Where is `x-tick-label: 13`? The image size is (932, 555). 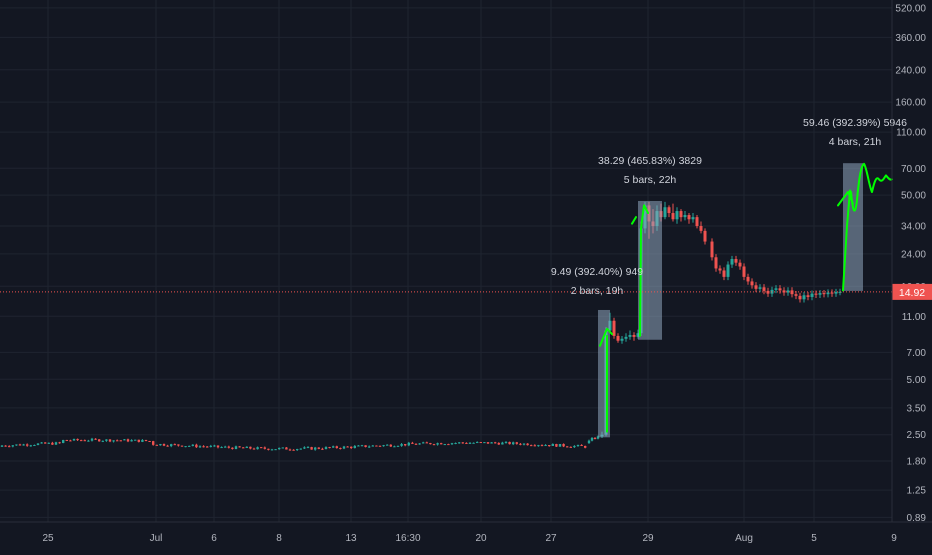
x-tick-label: 13 is located at coordinates (351, 538).